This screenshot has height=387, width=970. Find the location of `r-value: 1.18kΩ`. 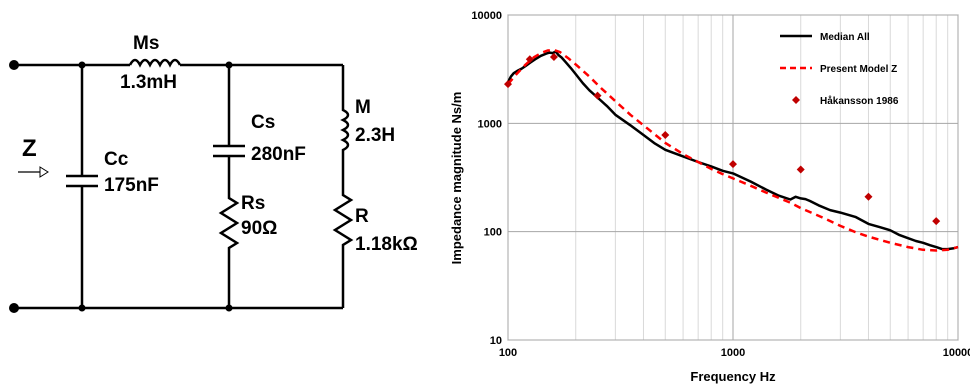

r-value: 1.18kΩ is located at coordinates (386, 244).